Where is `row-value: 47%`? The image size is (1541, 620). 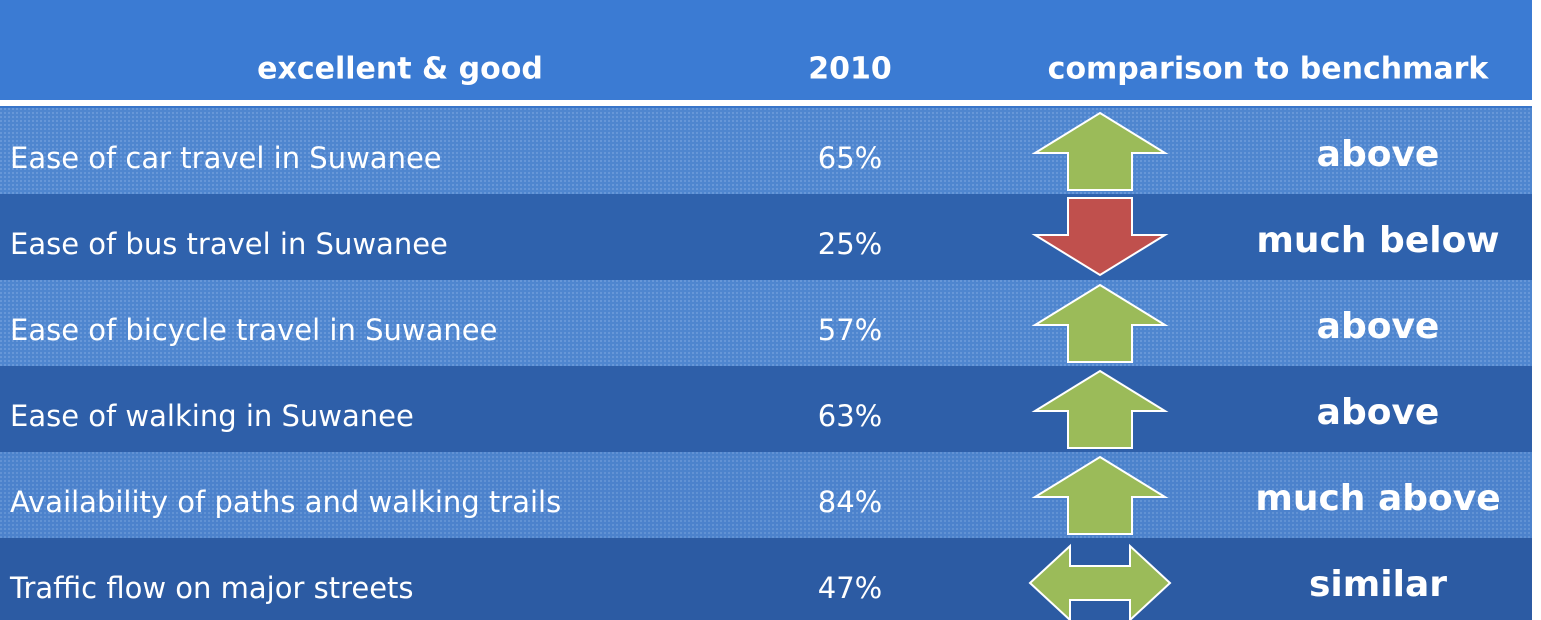
row-value: 47% is located at coordinates (850, 588).